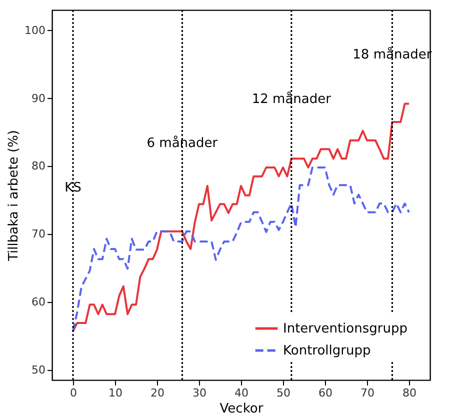 The width and height of the screenshot is (470, 419). I want to click on x-tick-label: 60, so click(325, 393).